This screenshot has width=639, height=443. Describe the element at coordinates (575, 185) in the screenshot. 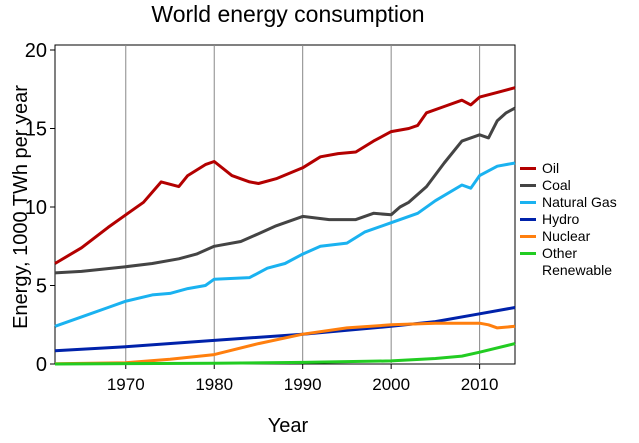

I see `legend-item: Coal` at that location.